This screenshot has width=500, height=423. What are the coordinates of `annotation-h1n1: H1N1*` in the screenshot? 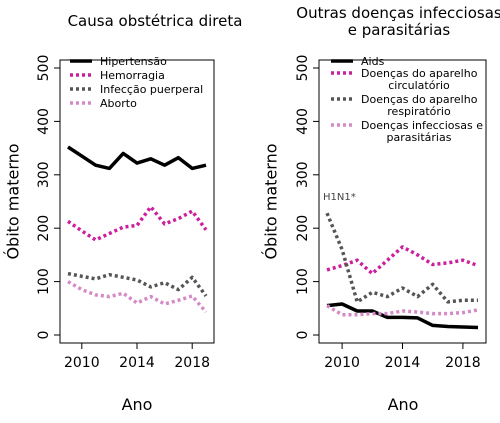 It's located at (339, 197).